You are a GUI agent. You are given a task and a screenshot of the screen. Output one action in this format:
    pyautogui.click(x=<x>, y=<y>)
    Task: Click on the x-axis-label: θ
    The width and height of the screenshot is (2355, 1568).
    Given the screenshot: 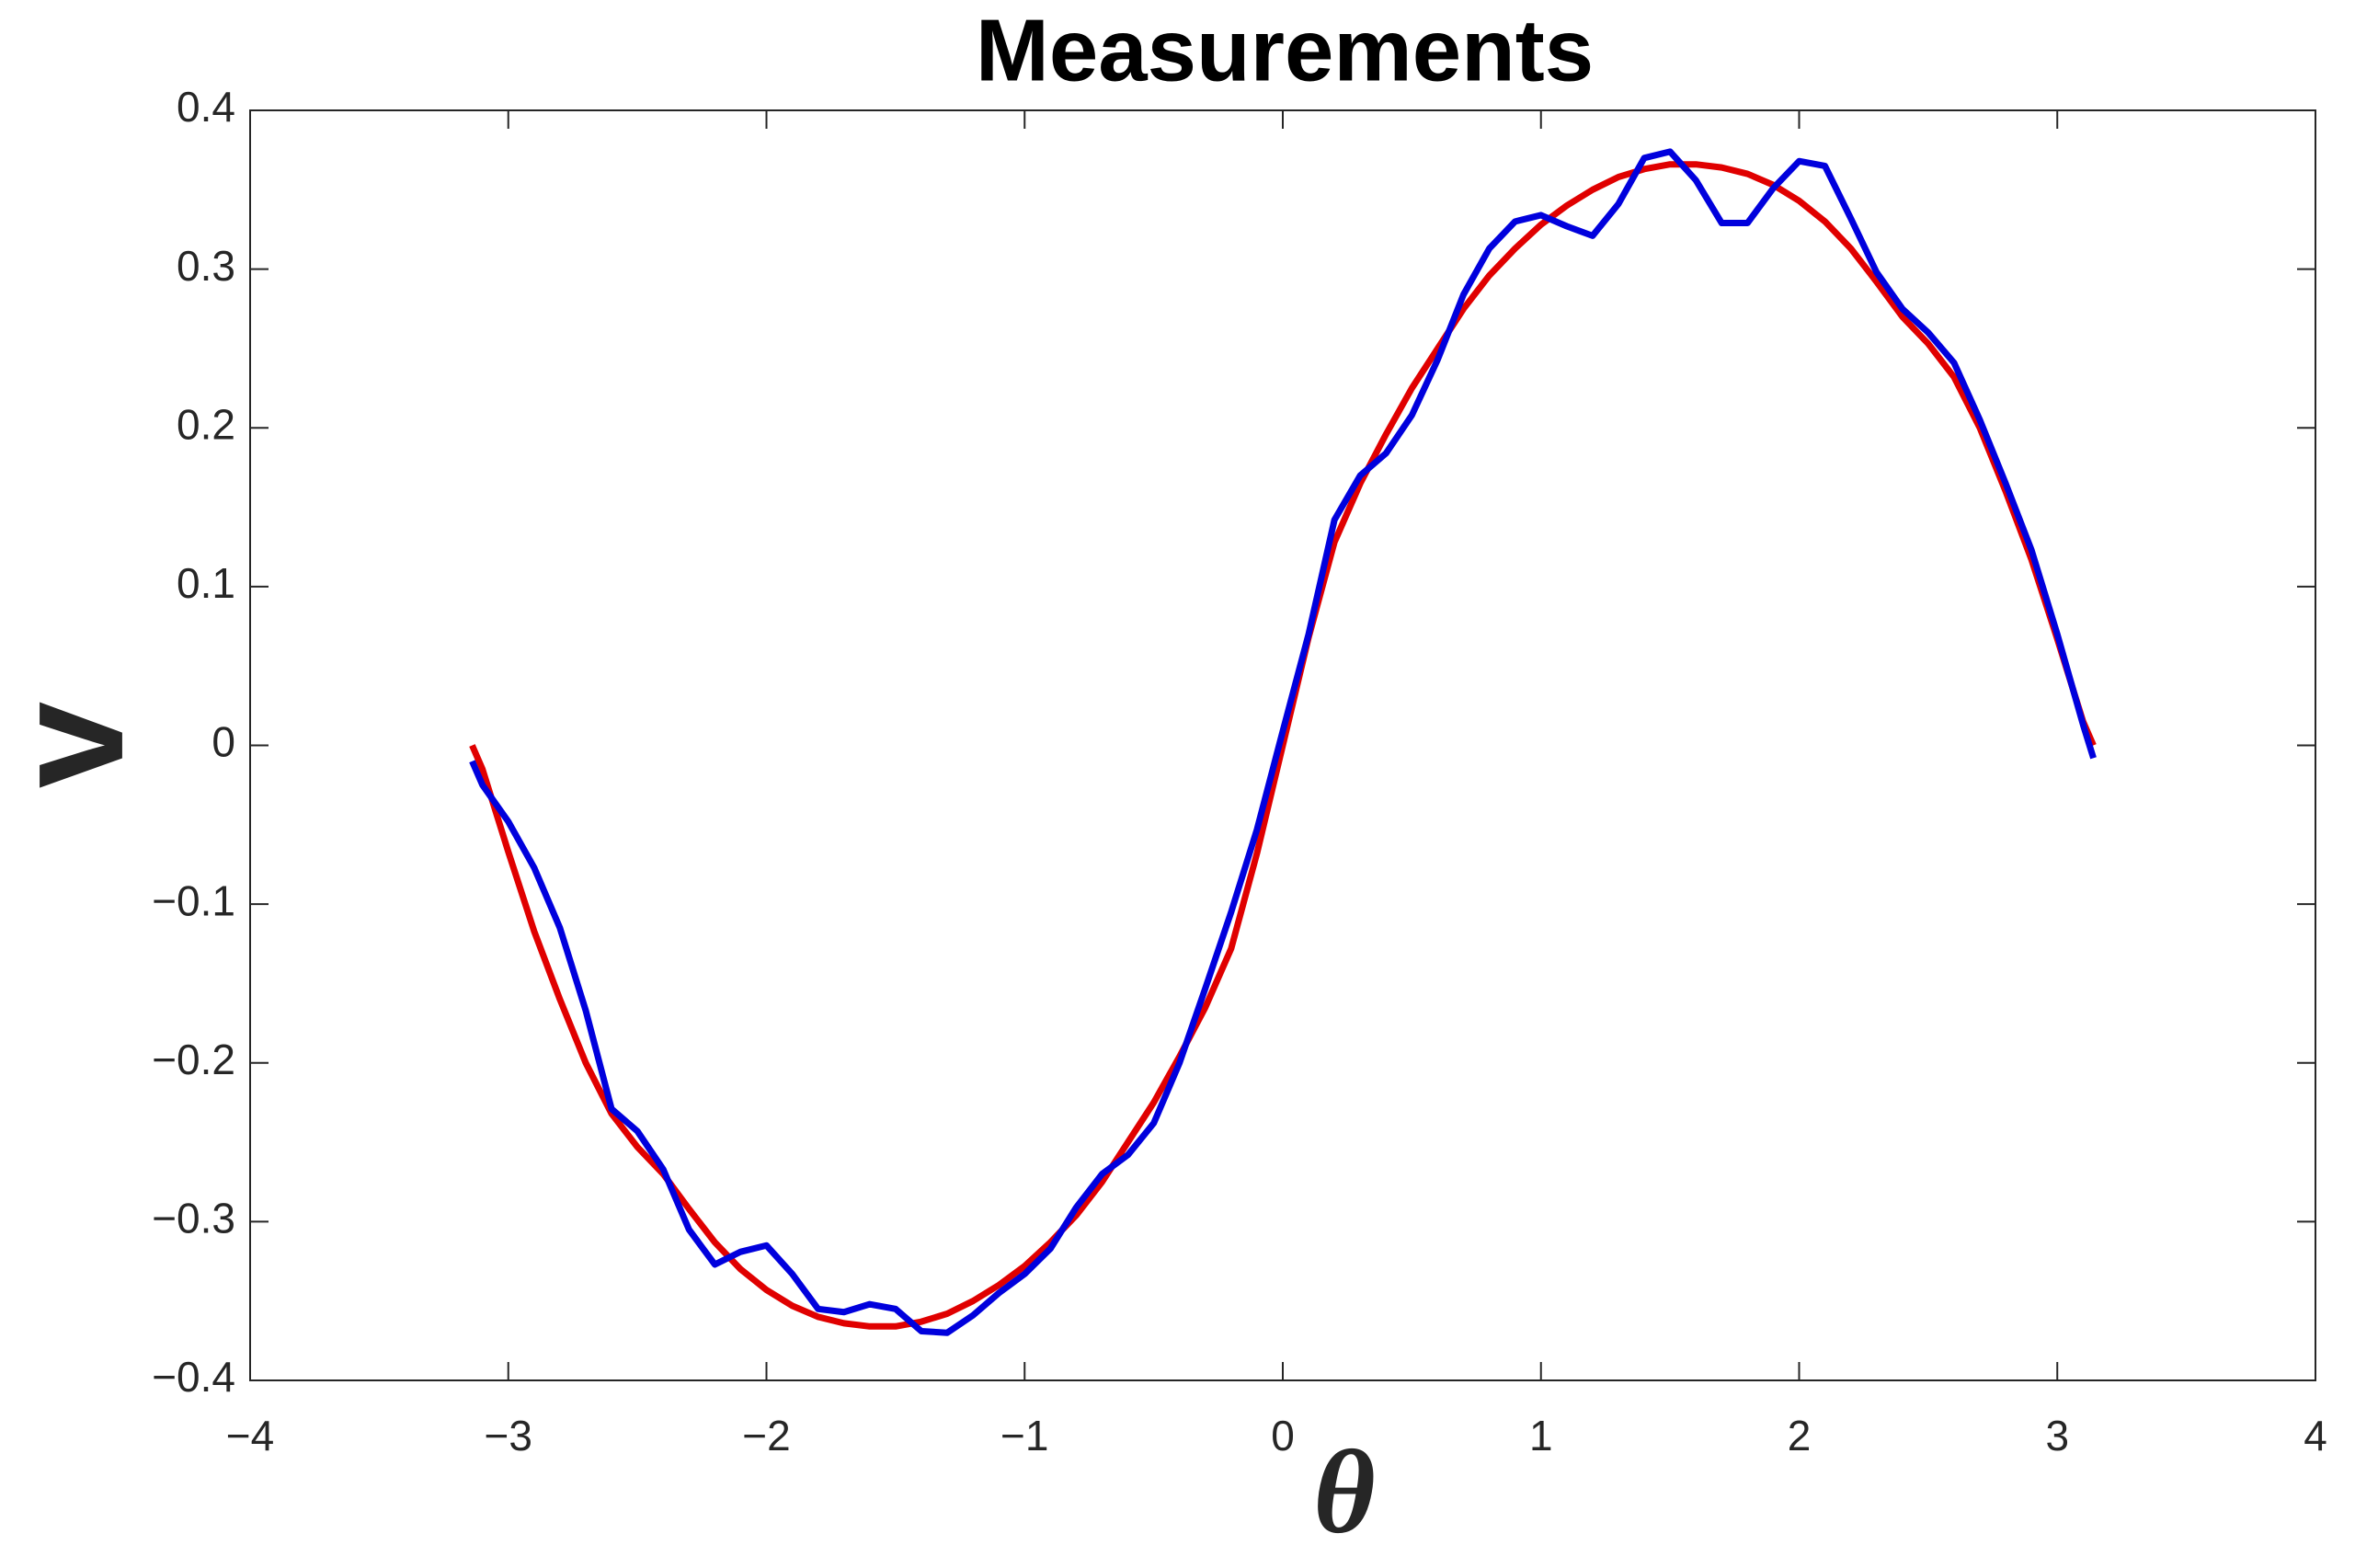 What is the action you would take?
    pyautogui.click(x=1344, y=1492)
    